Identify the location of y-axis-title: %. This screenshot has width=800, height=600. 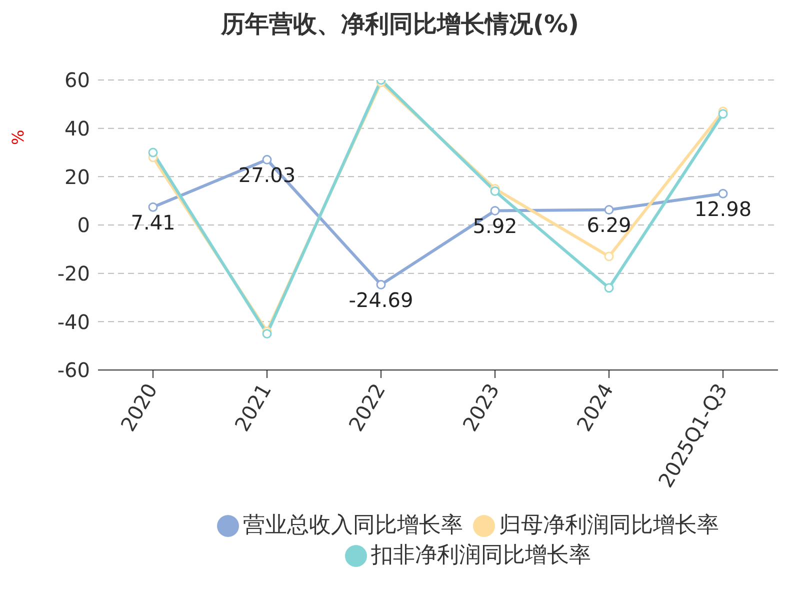
(18, 137).